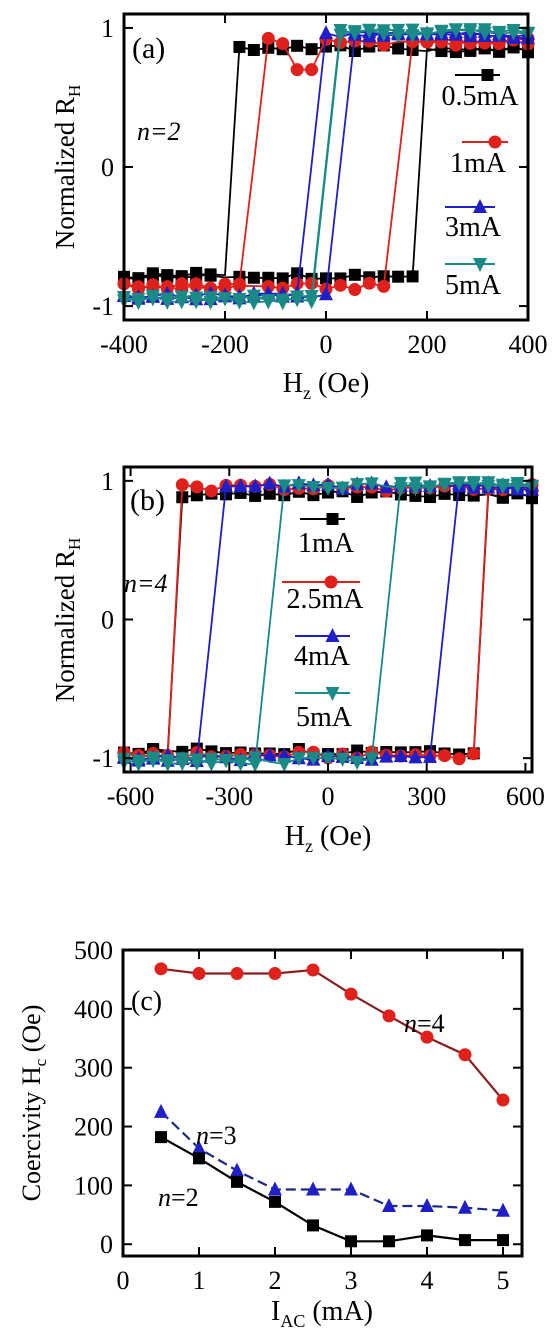 The width and height of the screenshot is (556, 1330). Describe the element at coordinates (93, 1127) in the screenshot. I see `c-y-tick-label: 200` at that location.